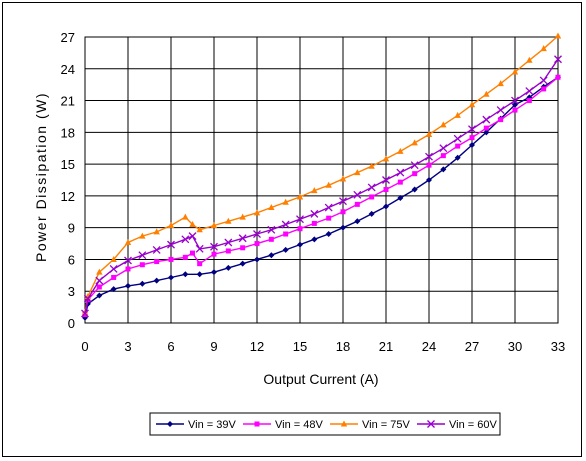 The width and height of the screenshot is (586, 461). I want to click on y-tick-label: 24, so click(68, 69).